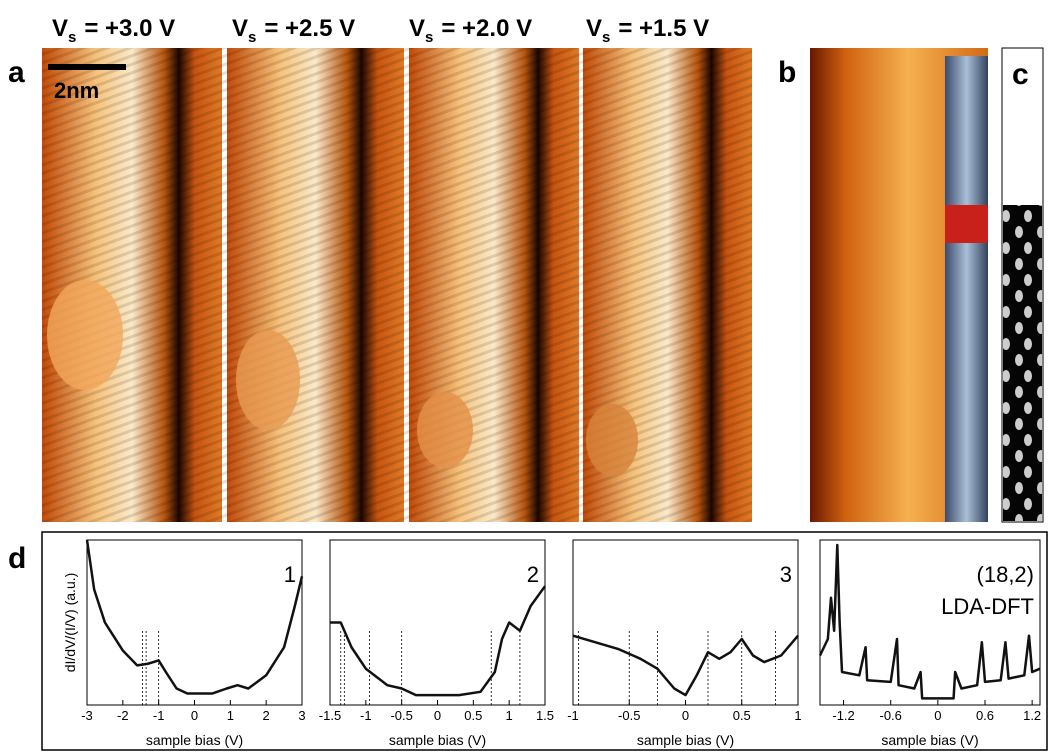 Image resolution: width=1049 pixels, height=755 pixels. Describe the element at coordinates (290, 574) in the screenshot. I see `annotation: 1` at that location.